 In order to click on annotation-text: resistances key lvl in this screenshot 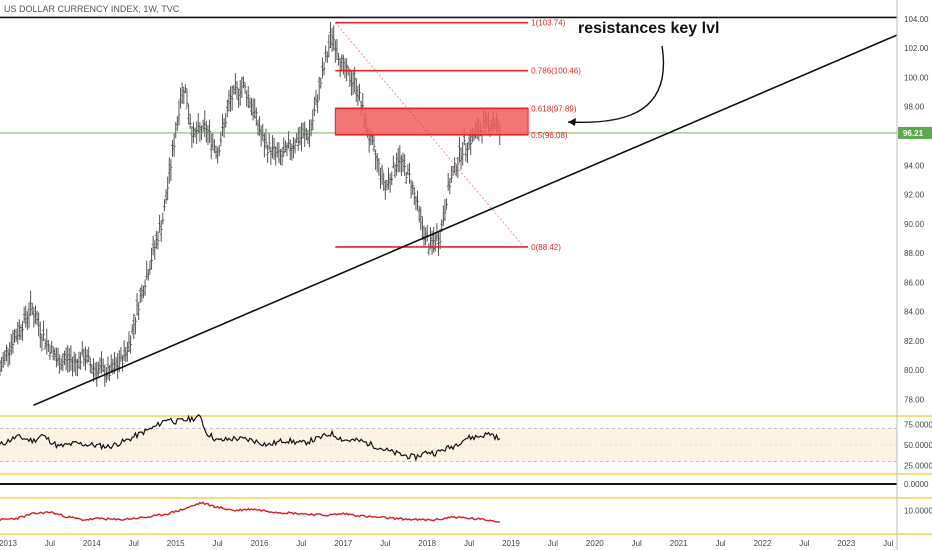, I will do `click(649, 28)`.